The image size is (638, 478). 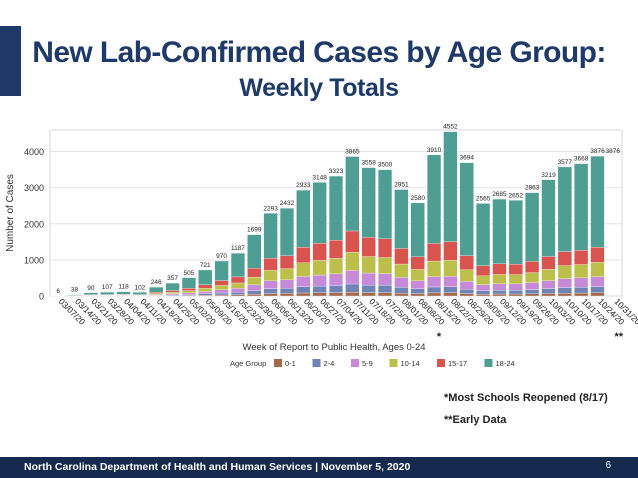 I want to click on bar-segment-18-24-07/04/20, so click(x=336, y=208).